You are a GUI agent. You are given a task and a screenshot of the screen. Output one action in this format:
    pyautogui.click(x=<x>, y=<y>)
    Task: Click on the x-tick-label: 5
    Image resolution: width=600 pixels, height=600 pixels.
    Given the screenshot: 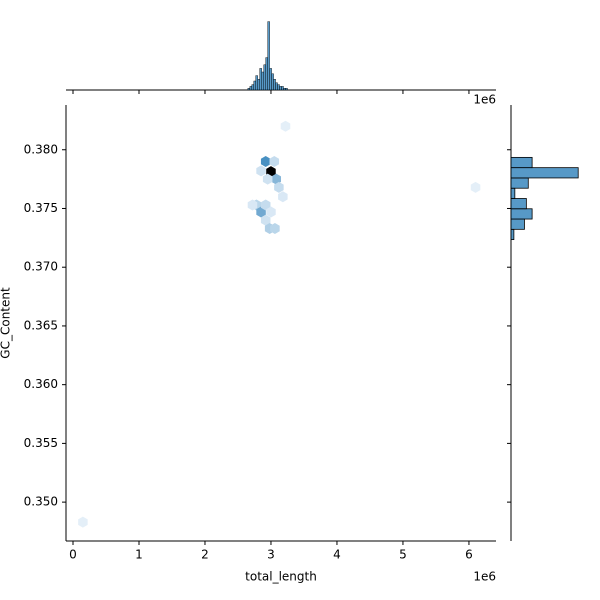 What is the action you would take?
    pyautogui.click(x=403, y=555)
    